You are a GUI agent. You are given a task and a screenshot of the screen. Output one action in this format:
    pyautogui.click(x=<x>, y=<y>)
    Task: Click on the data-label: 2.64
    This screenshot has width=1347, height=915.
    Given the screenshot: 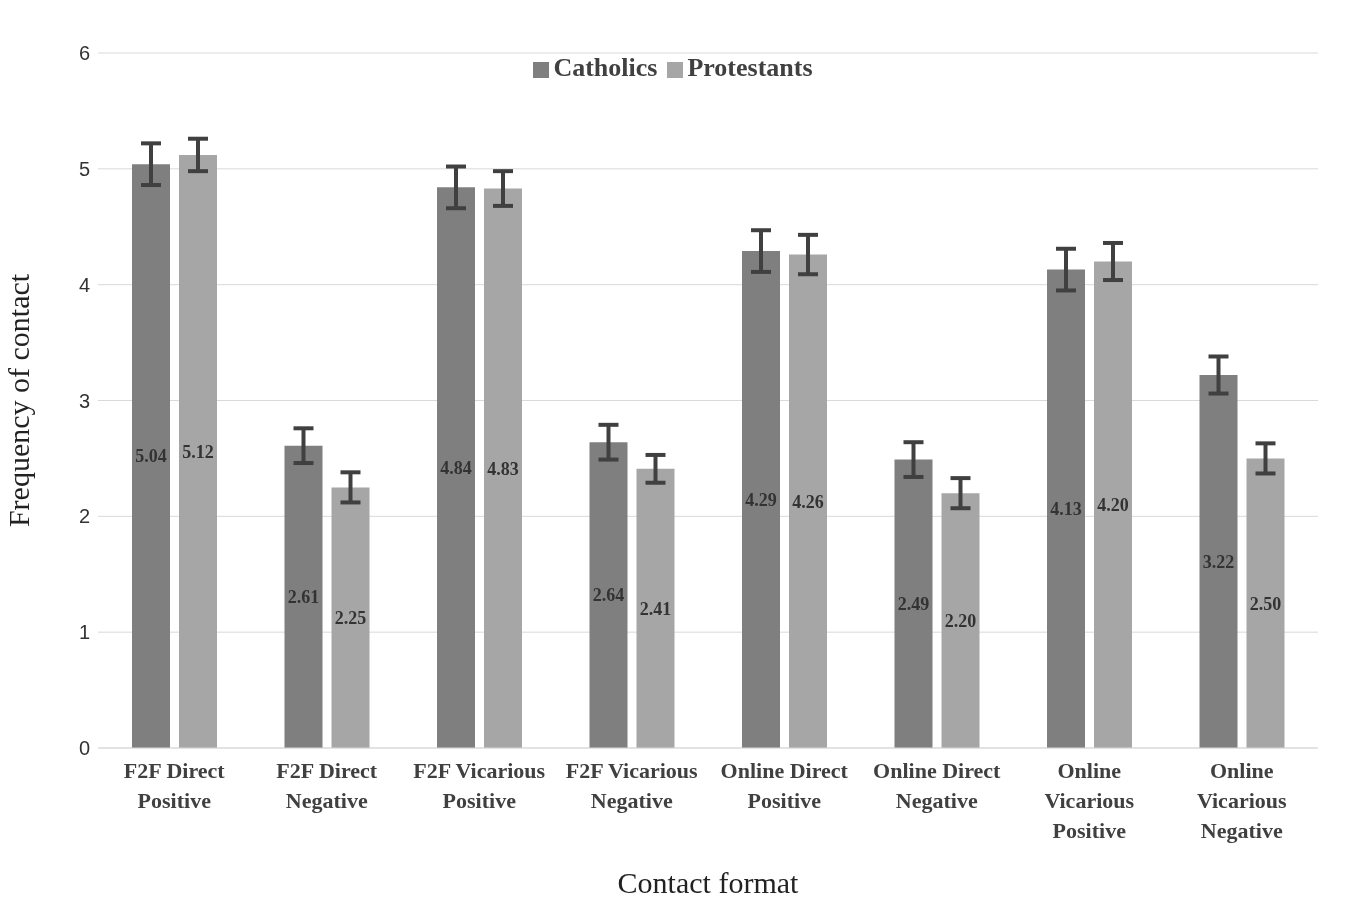 What is the action you would take?
    pyautogui.click(x=608, y=595)
    